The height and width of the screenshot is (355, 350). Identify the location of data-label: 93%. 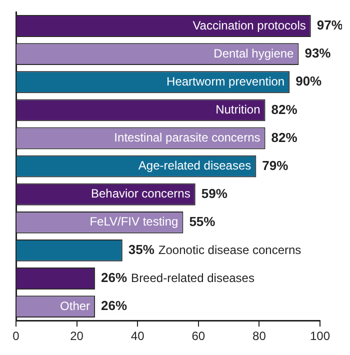
(318, 53).